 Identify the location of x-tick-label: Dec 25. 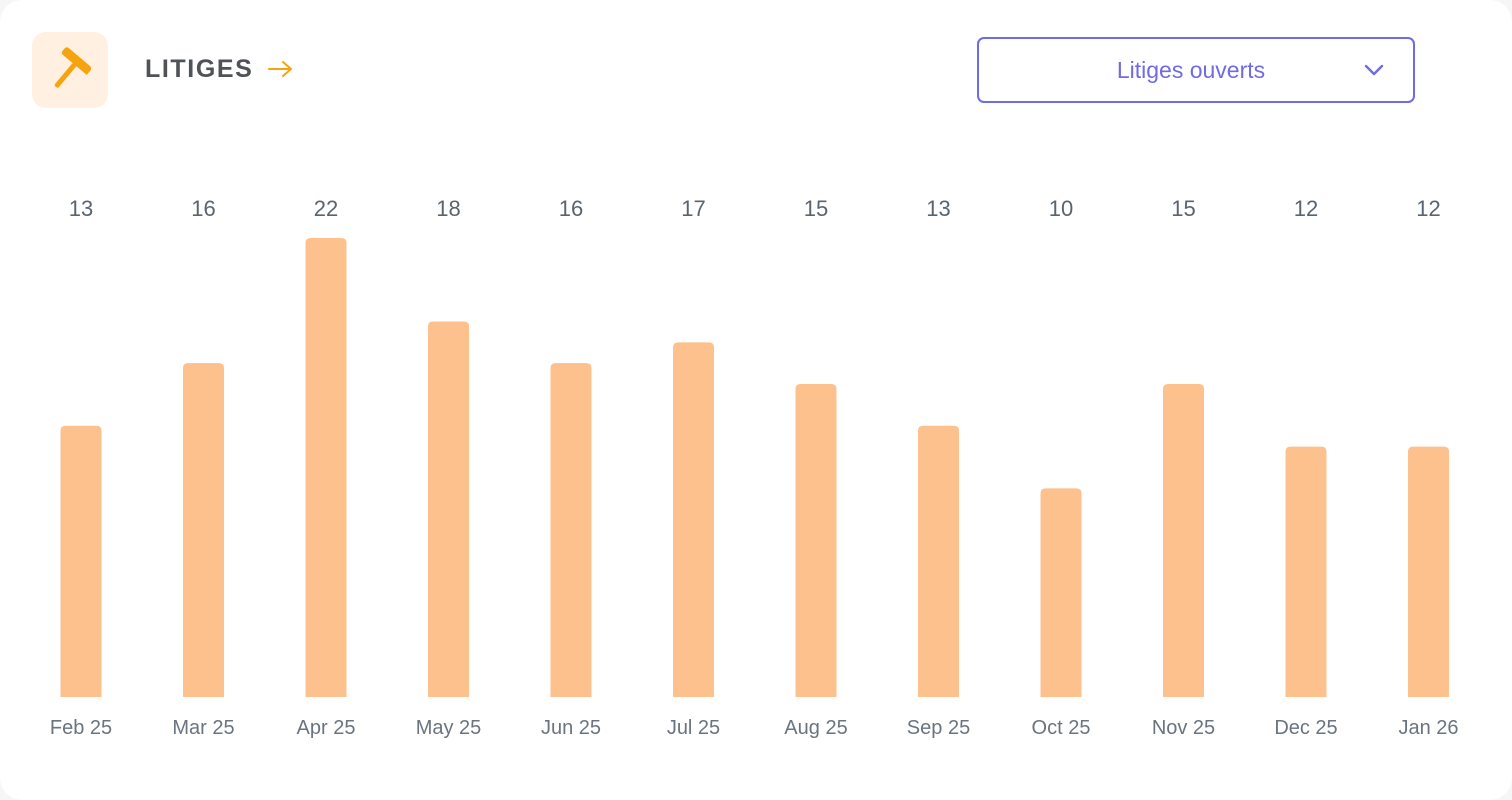
(1305, 728).